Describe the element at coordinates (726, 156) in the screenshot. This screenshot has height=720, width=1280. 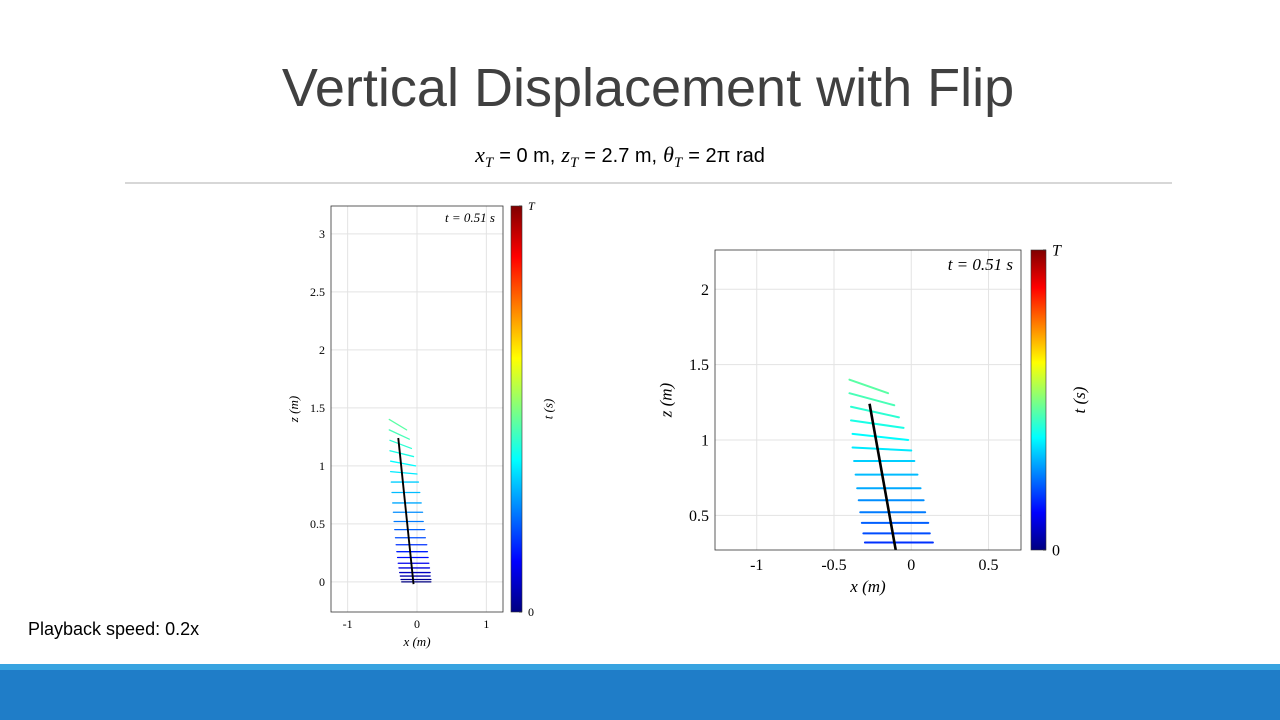
I see `math-text: = 2π rad` at that location.